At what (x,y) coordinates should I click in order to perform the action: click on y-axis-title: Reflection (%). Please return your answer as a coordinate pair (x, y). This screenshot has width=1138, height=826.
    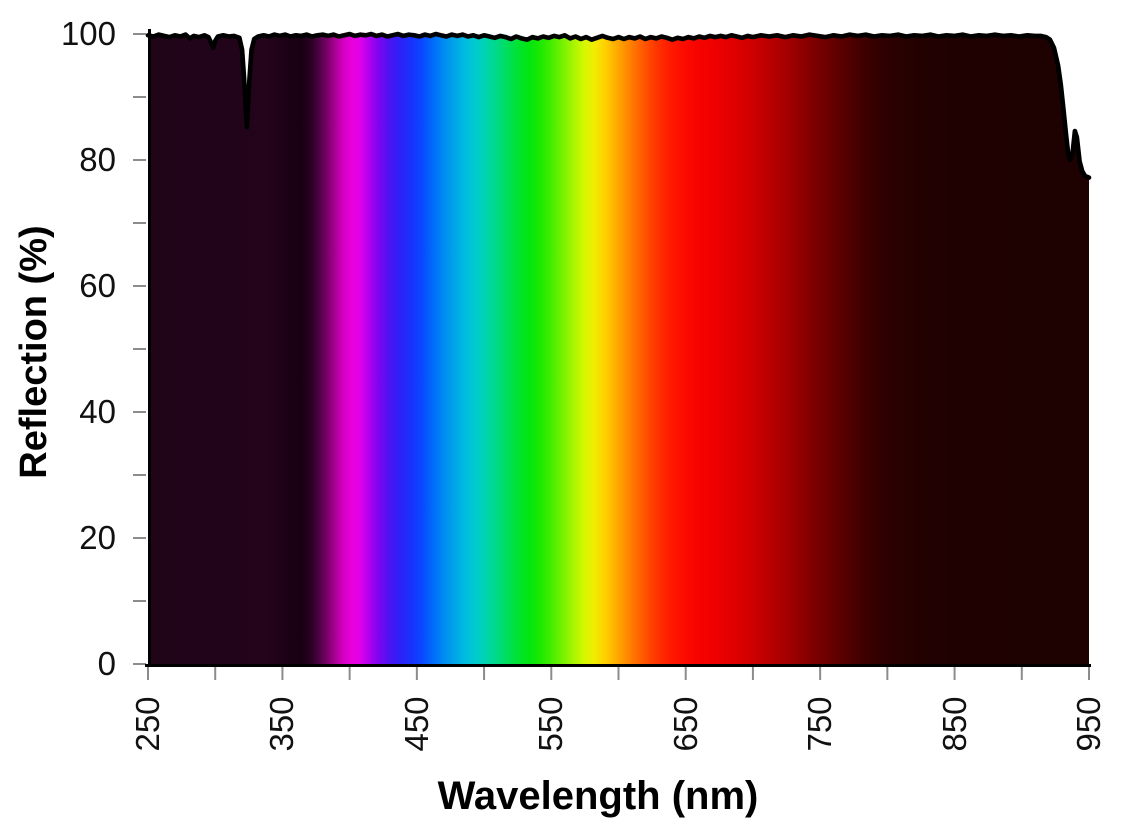
    Looking at the image, I should click on (34, 352).